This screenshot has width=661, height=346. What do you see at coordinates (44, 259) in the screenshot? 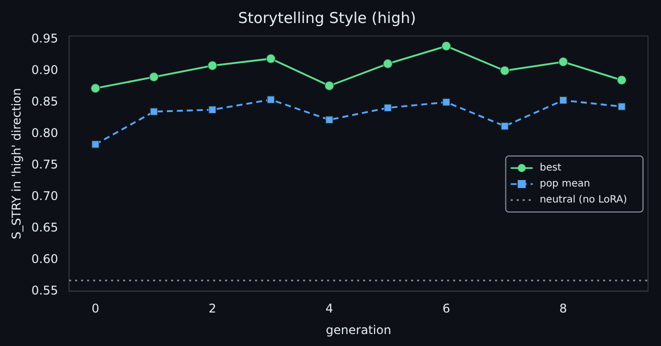
I see `y-tick-label: 0.60` at bounding box center [44, 259].